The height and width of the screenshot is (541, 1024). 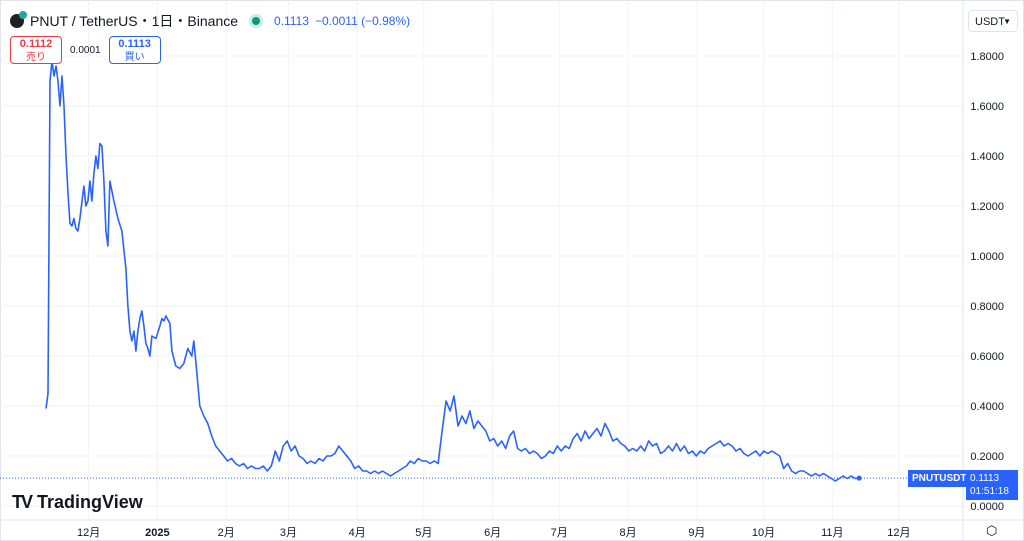 What do you see at coordinates (256, 21) in the screenshot?
I see `market-open-icon` at bounding box center [256, 21].